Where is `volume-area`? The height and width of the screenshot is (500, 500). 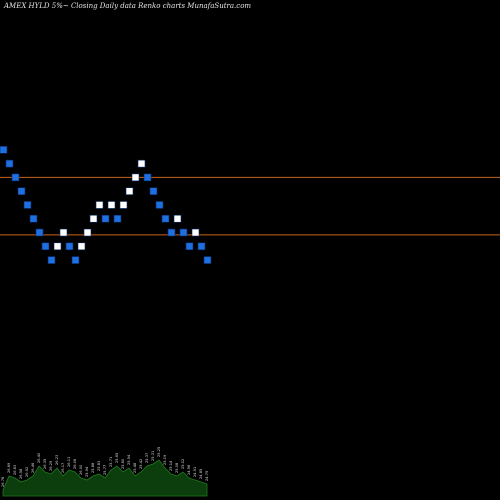 volume-area is located at coordinates (105, 478).